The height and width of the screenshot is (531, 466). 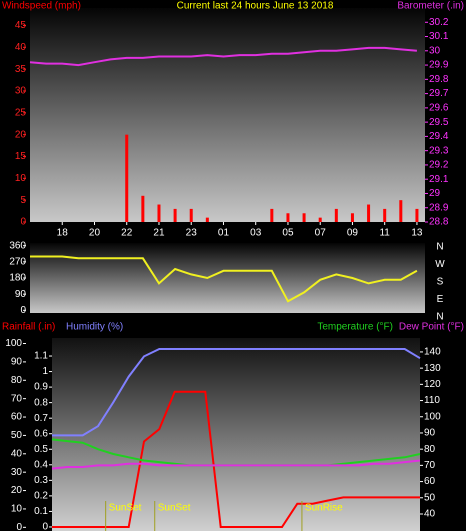 I want to click on y-tick-label: 50, so click(x=430, y=497).